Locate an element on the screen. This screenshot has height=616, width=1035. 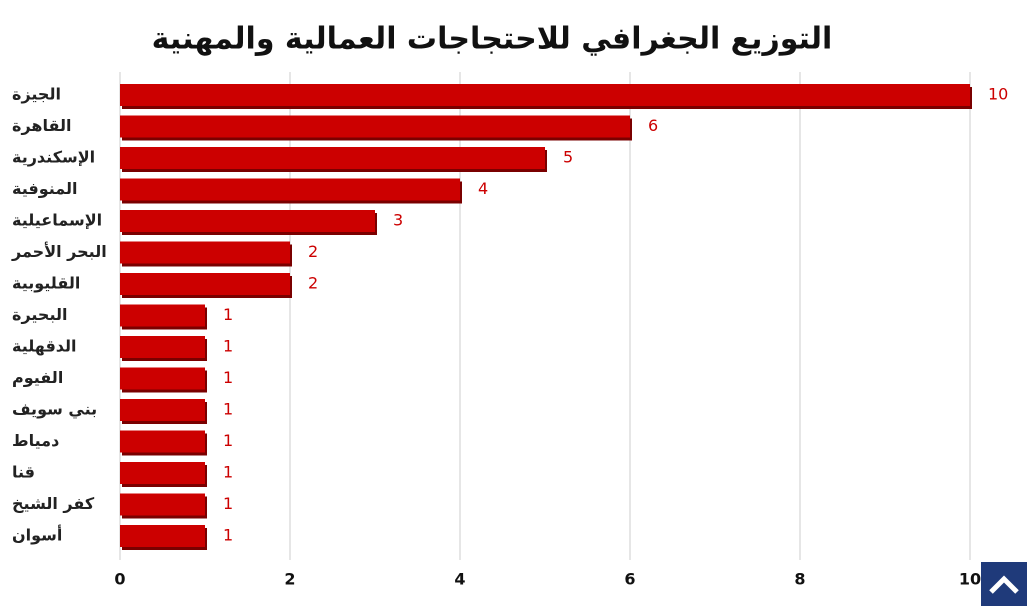
x-tick-label: 10 is located at coordinates (970, 579).